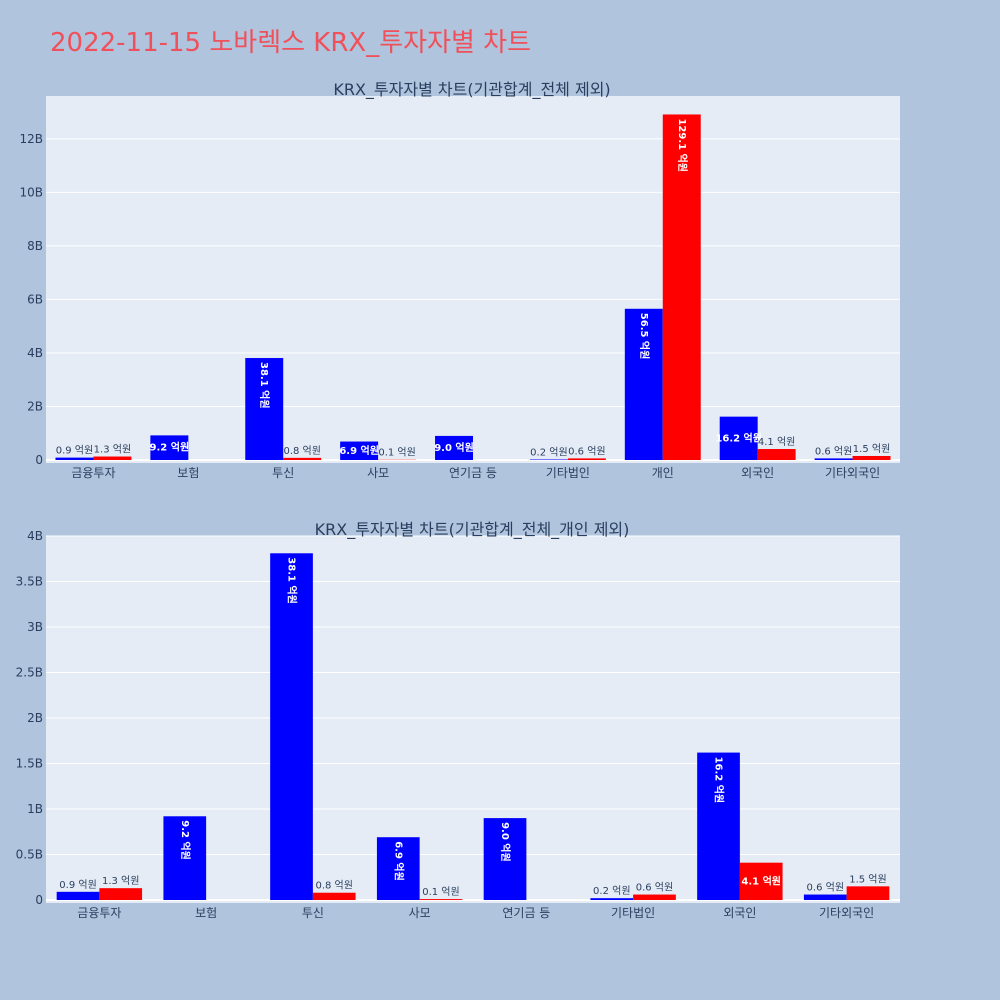  What do you see at coordinates (35, 627) in the screenshot?
I see `y-tick-label: 3B` at bounding box center [35, 627].